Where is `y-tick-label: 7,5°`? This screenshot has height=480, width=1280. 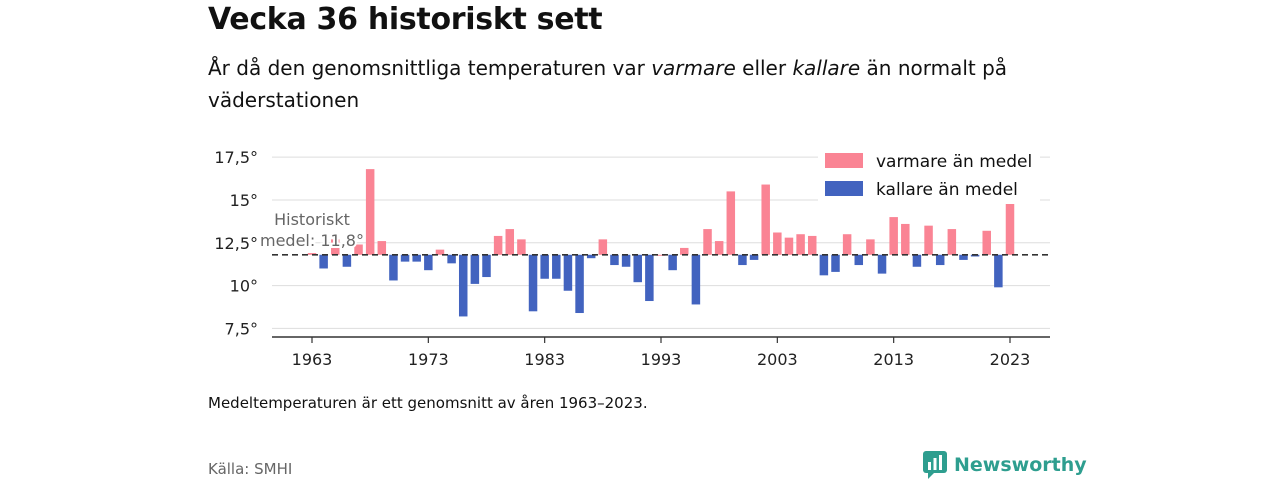 y-tick-label: 7,5° is located at coordinates (241, 328).